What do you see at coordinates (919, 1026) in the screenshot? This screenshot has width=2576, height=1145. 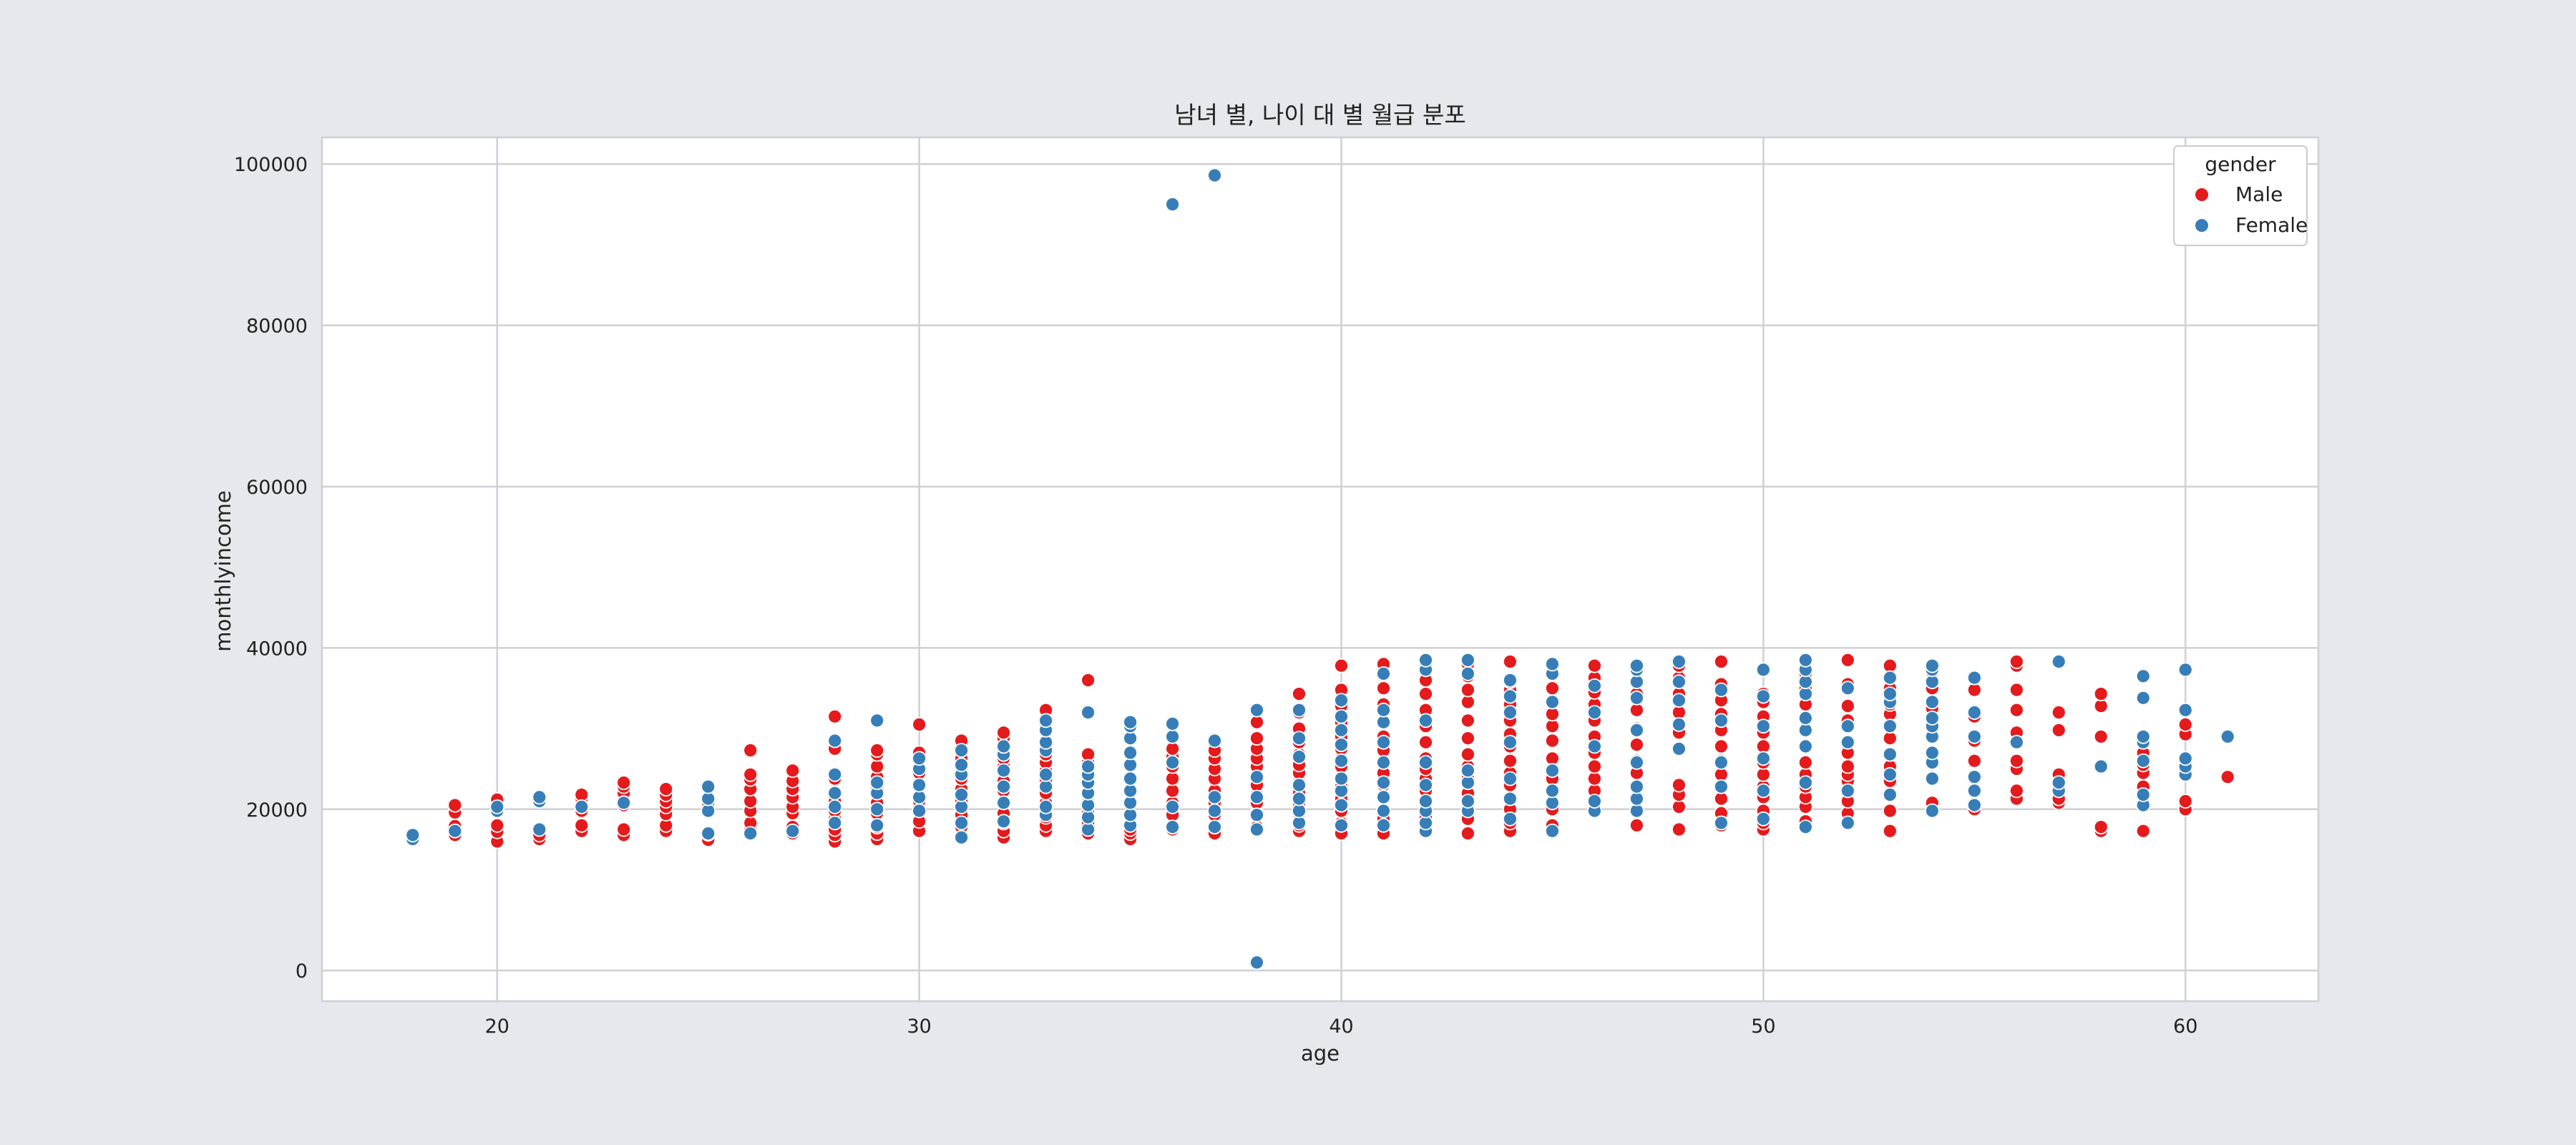 I see `x-tick-label: 30` at bounding box center [919, 1026].